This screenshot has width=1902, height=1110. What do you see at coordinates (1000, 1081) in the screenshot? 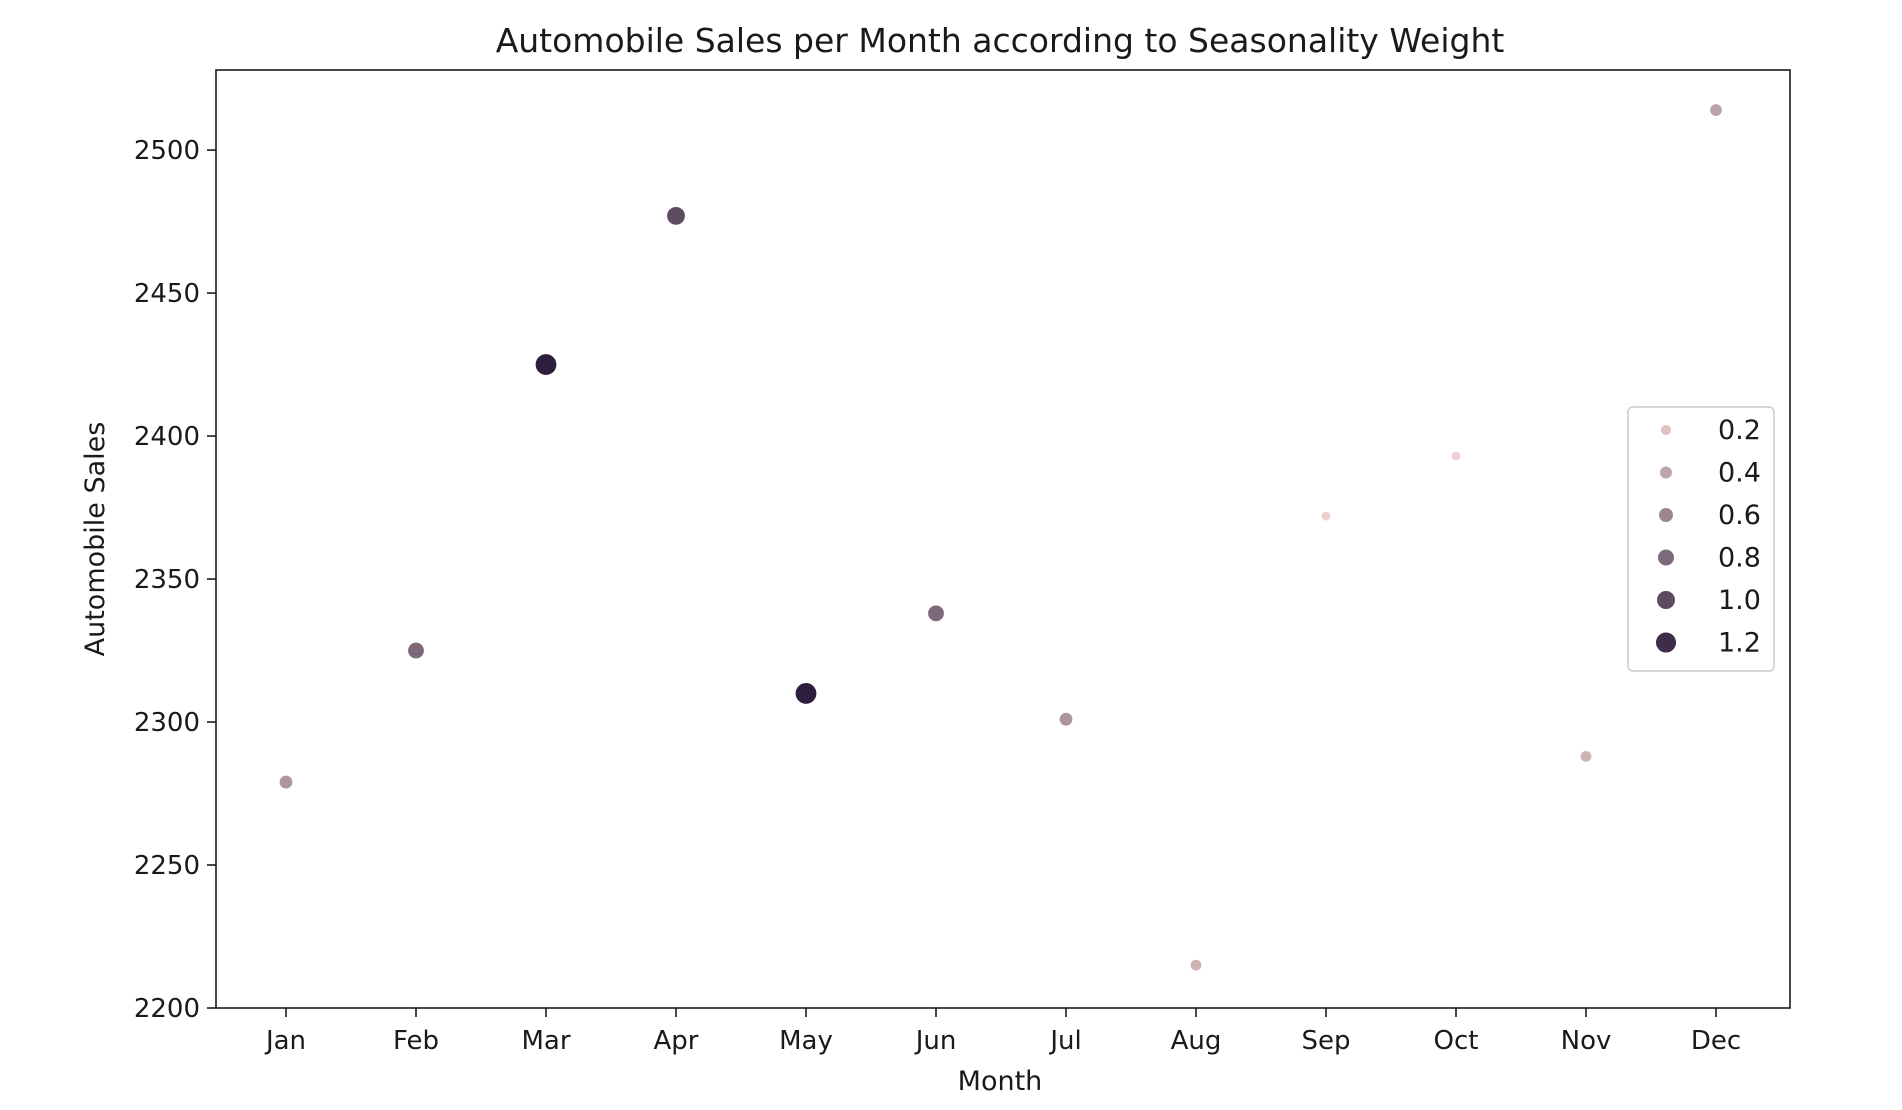
I see `x-axis-label: Month` at bounding box center [1000, 1081].